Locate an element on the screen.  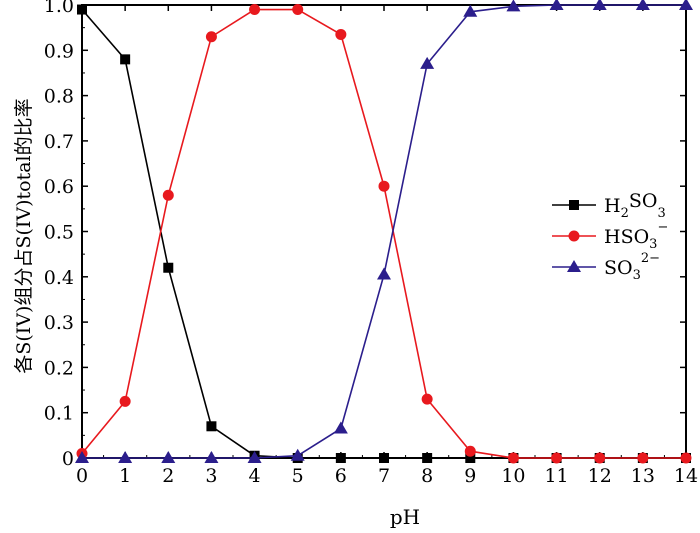
x-tick-label: 4 is located at coordinates (255, 476).